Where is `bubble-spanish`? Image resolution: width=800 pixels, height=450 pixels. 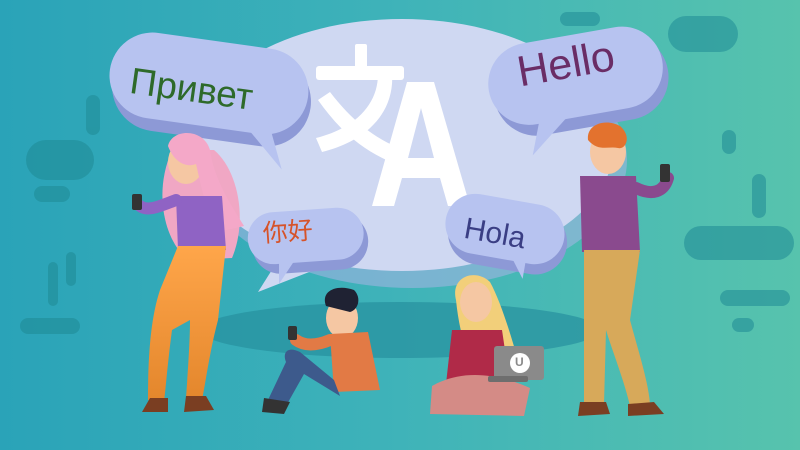 bubble-spanish is located at coordinates (506, 236).